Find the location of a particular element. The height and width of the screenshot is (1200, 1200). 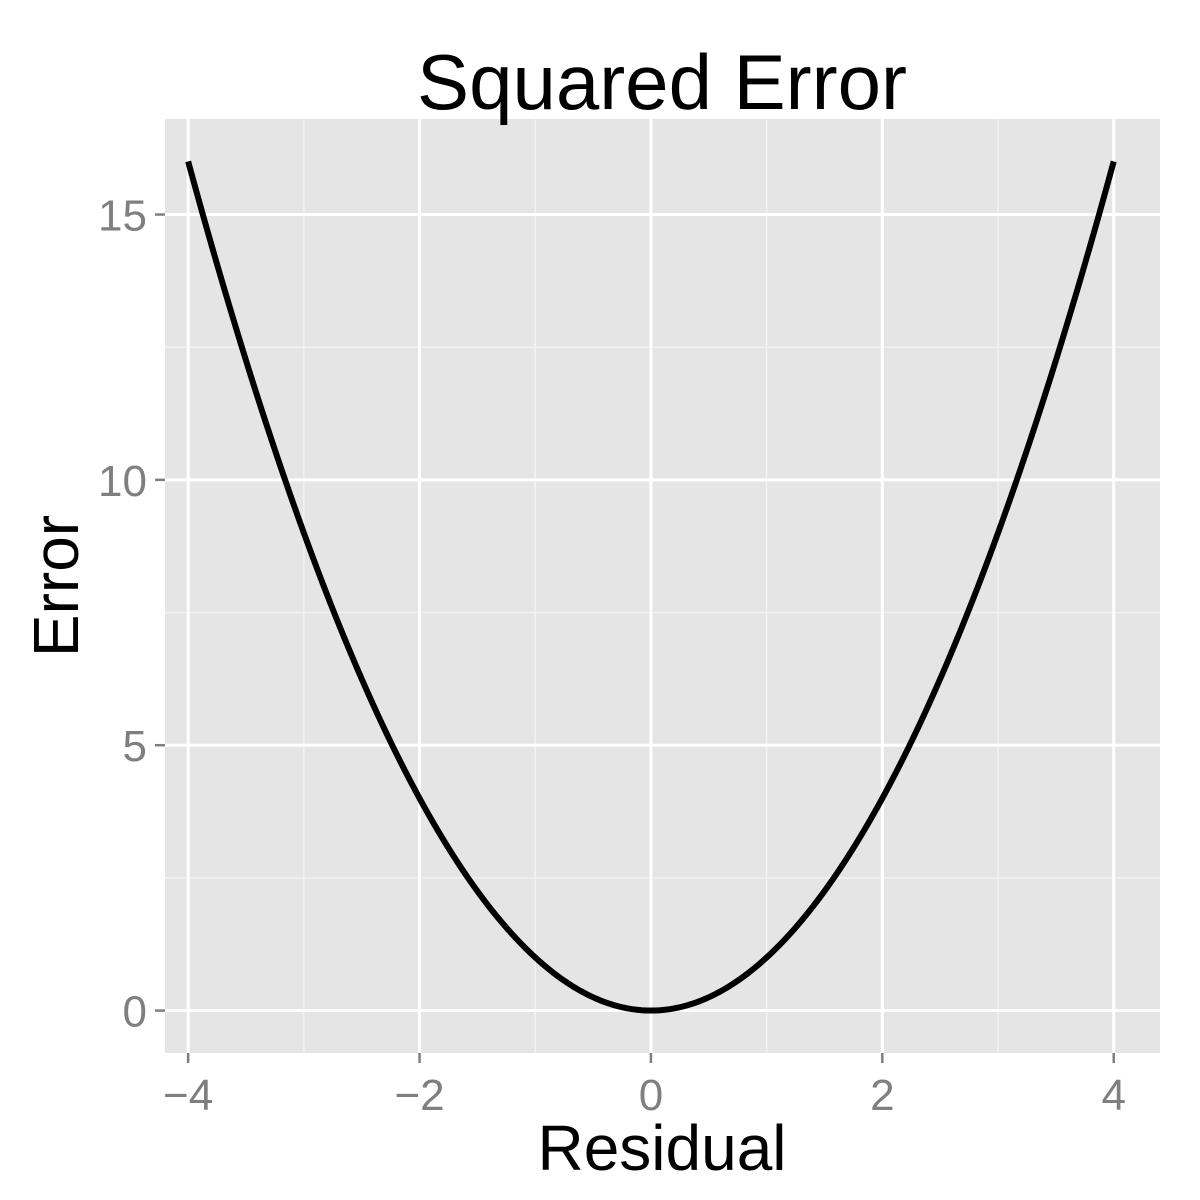

y-tick-label-3: 15 is located at coordinates (122, 216).